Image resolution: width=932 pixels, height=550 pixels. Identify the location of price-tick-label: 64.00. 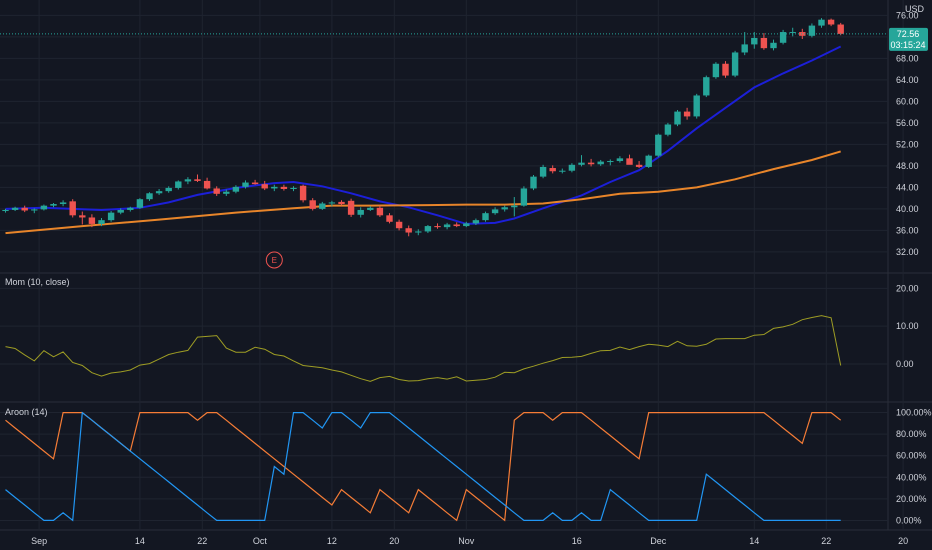
(907, 80).